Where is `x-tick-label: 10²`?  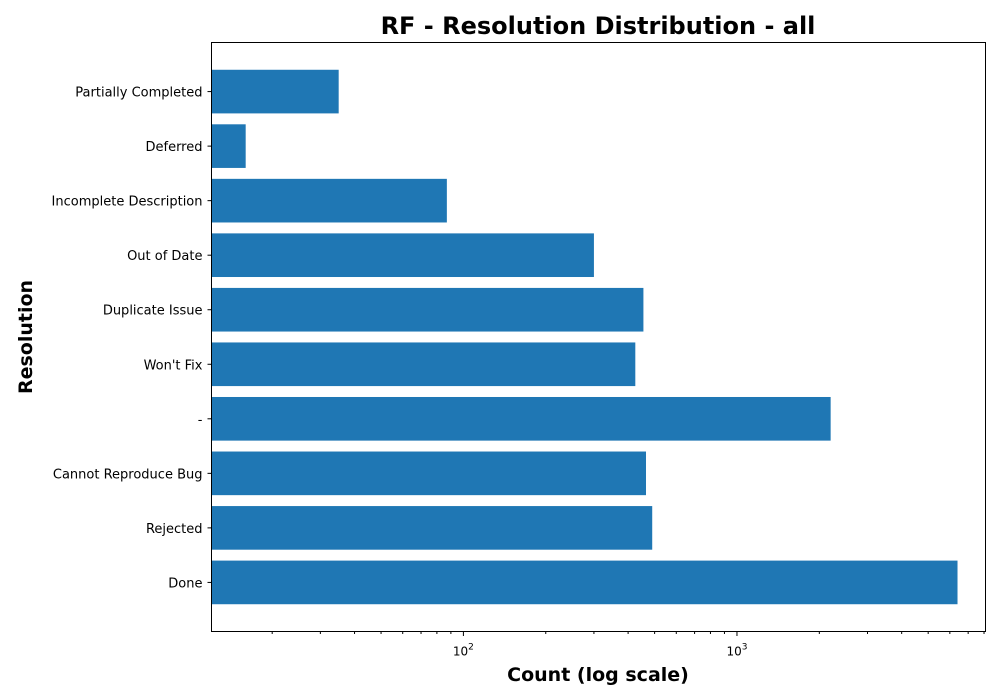
x-tick-label: 10² is located at coordinates (463, 651).